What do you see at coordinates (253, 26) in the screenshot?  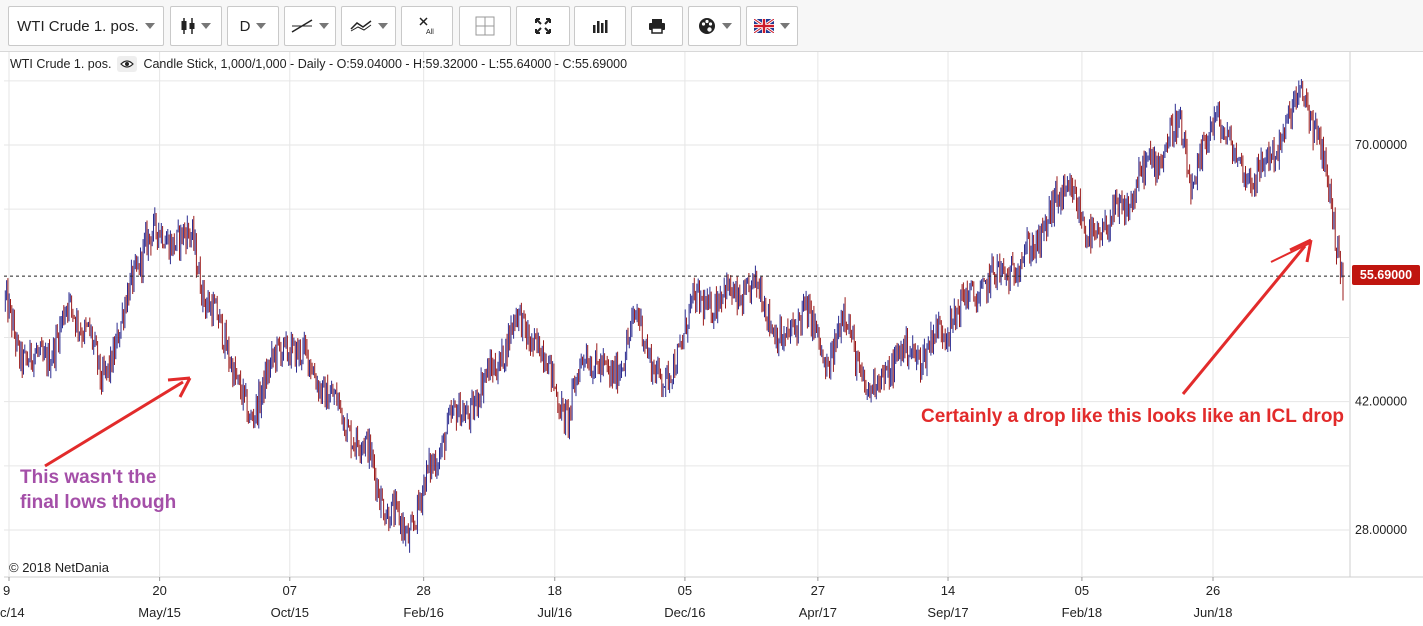 I see `period-selector: D` at bounding box center [253, 26].